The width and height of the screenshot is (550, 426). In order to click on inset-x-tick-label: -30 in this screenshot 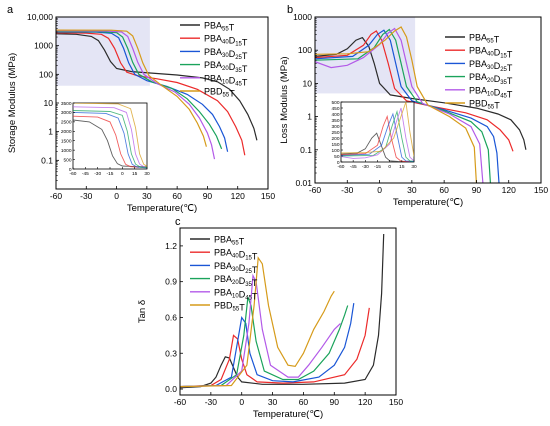, I will do `click(365, 167)`.